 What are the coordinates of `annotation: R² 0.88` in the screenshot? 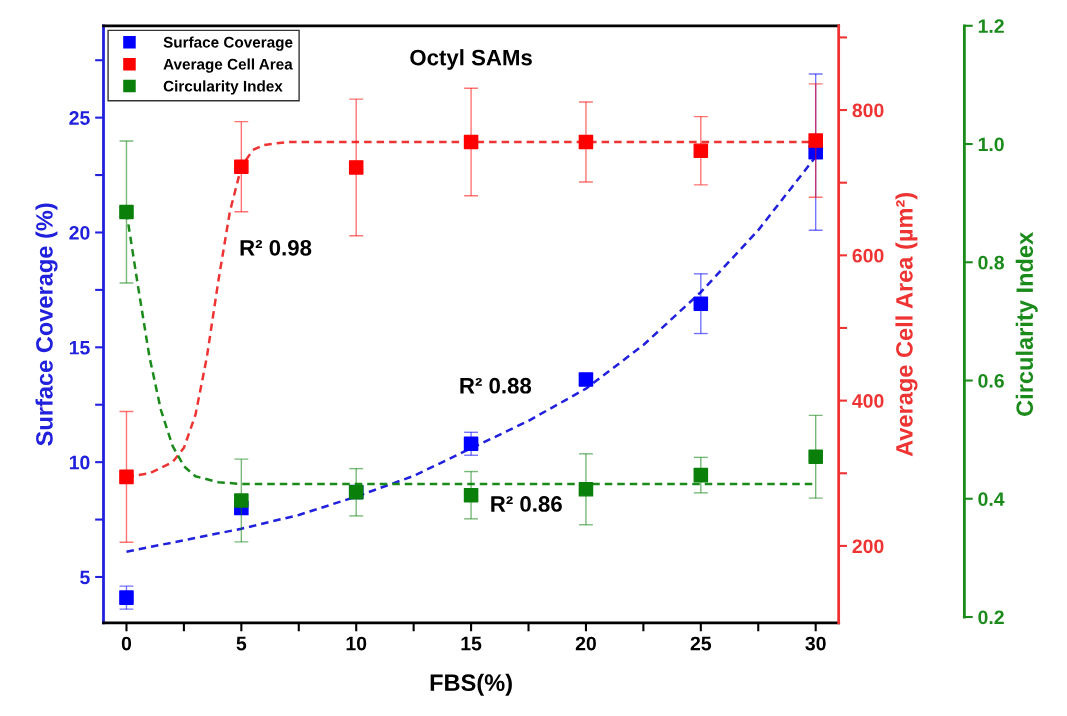 It's located at (496, 385).